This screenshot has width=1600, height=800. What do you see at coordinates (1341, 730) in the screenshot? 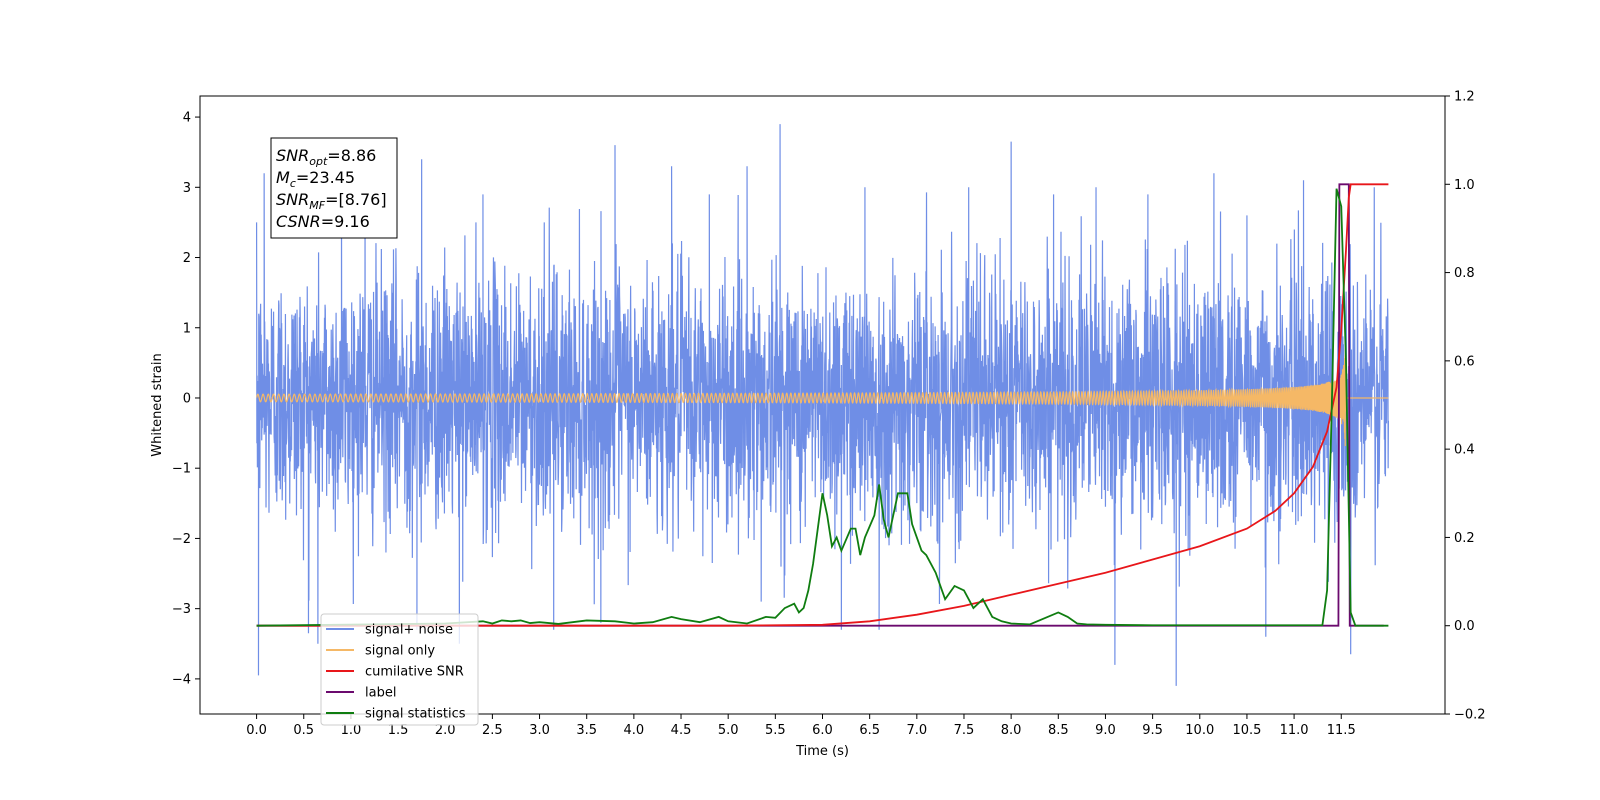
I see `x-tick-label: 11.5` at bounding box center [1341, 730].